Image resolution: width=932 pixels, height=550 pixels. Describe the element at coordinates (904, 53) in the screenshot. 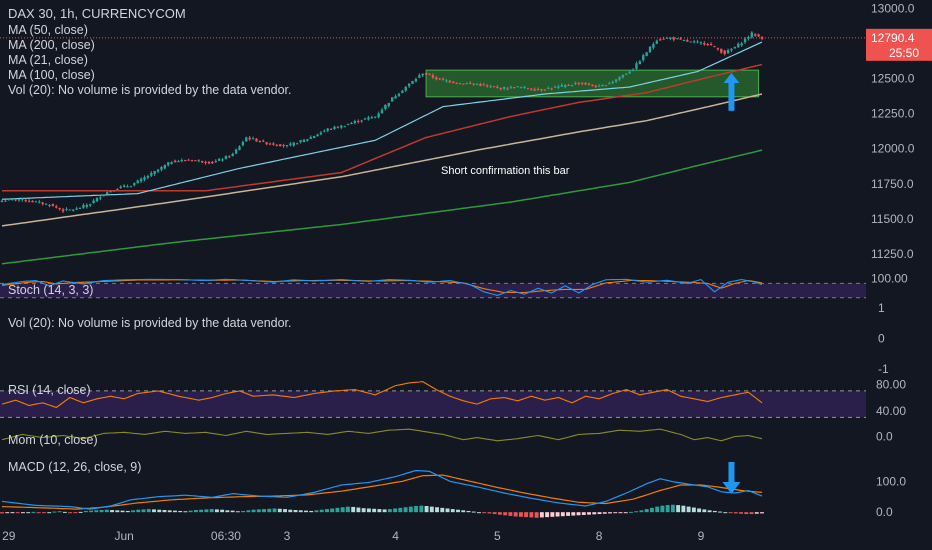

I see `countdown-label: 25:50` at that location.